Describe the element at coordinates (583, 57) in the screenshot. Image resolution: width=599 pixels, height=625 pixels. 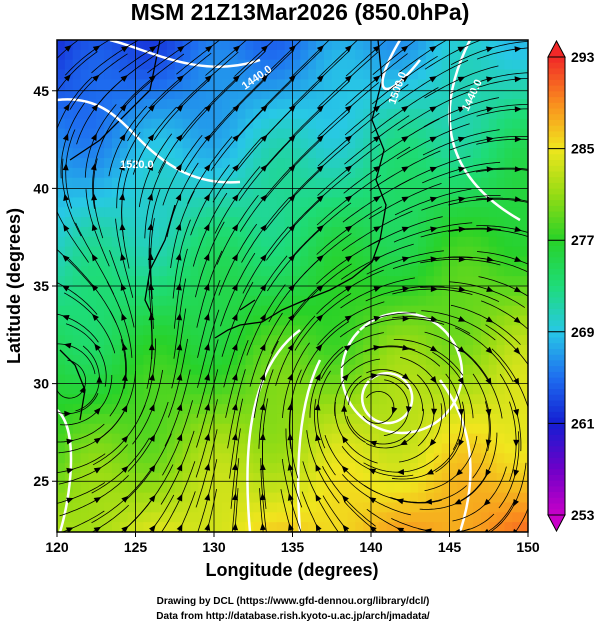
I see `colorbar-tick-label: 293` at that location.